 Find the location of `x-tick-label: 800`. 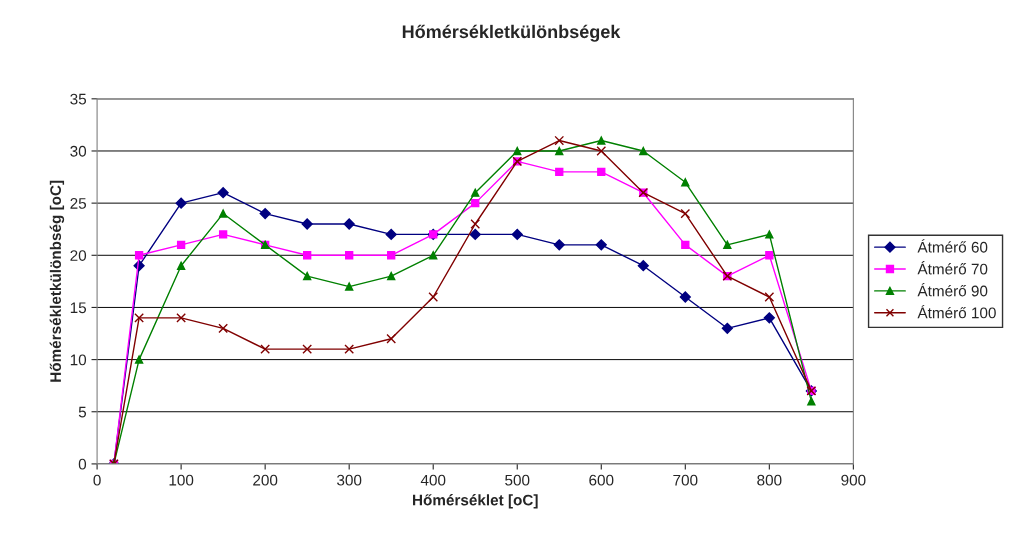

x-tick-label: 800 is located at coordinates (769, 480).